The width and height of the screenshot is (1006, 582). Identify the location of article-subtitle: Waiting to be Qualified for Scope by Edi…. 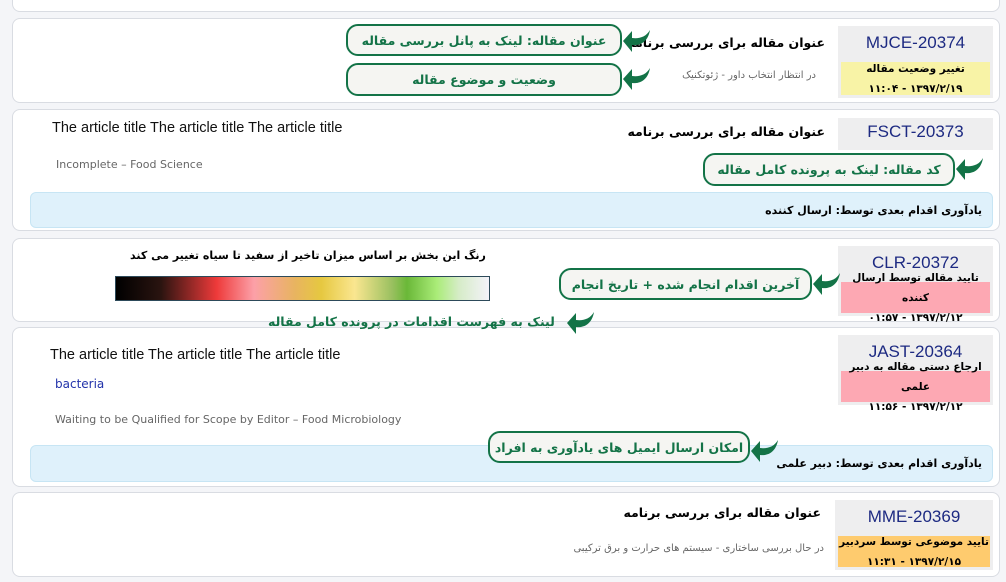
(228, 419).